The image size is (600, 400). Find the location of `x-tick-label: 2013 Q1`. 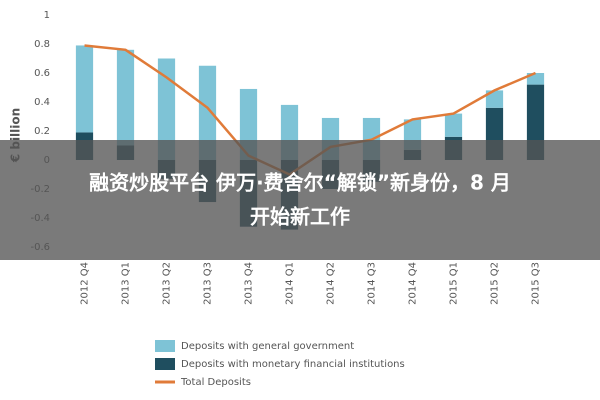

x-tick-label: 2013 Q1 is located at coordinates (126, 283).